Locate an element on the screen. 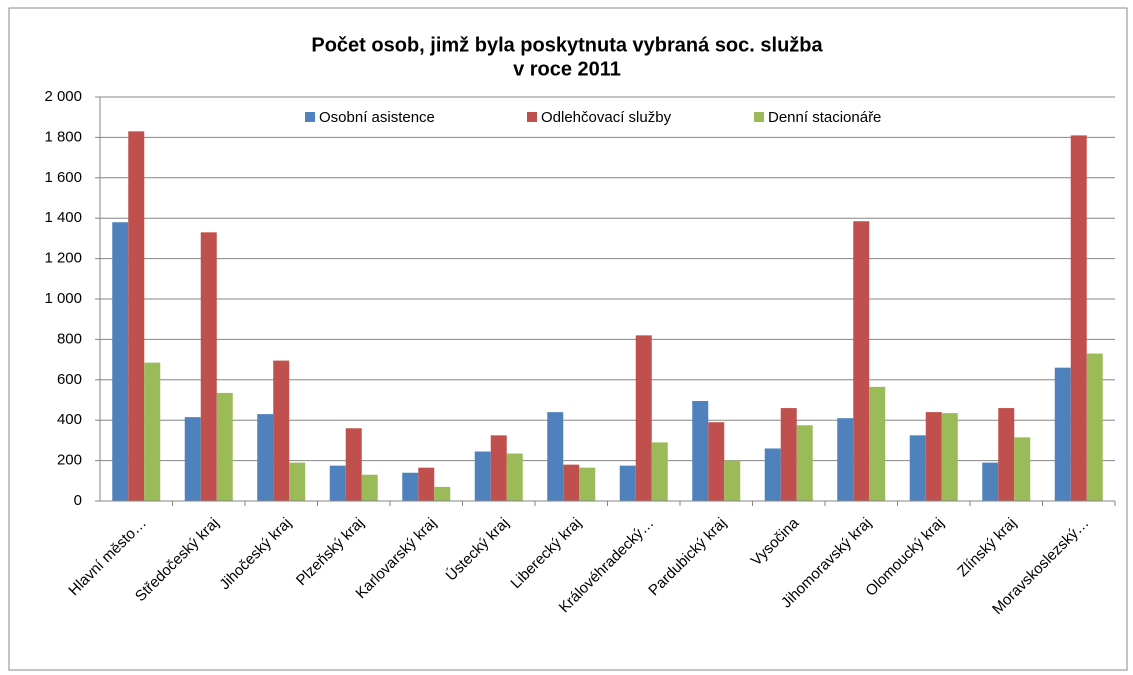 This screenshot has height=675, width=1133. y-tick-label: 0 is located at coordinates (78, 500).